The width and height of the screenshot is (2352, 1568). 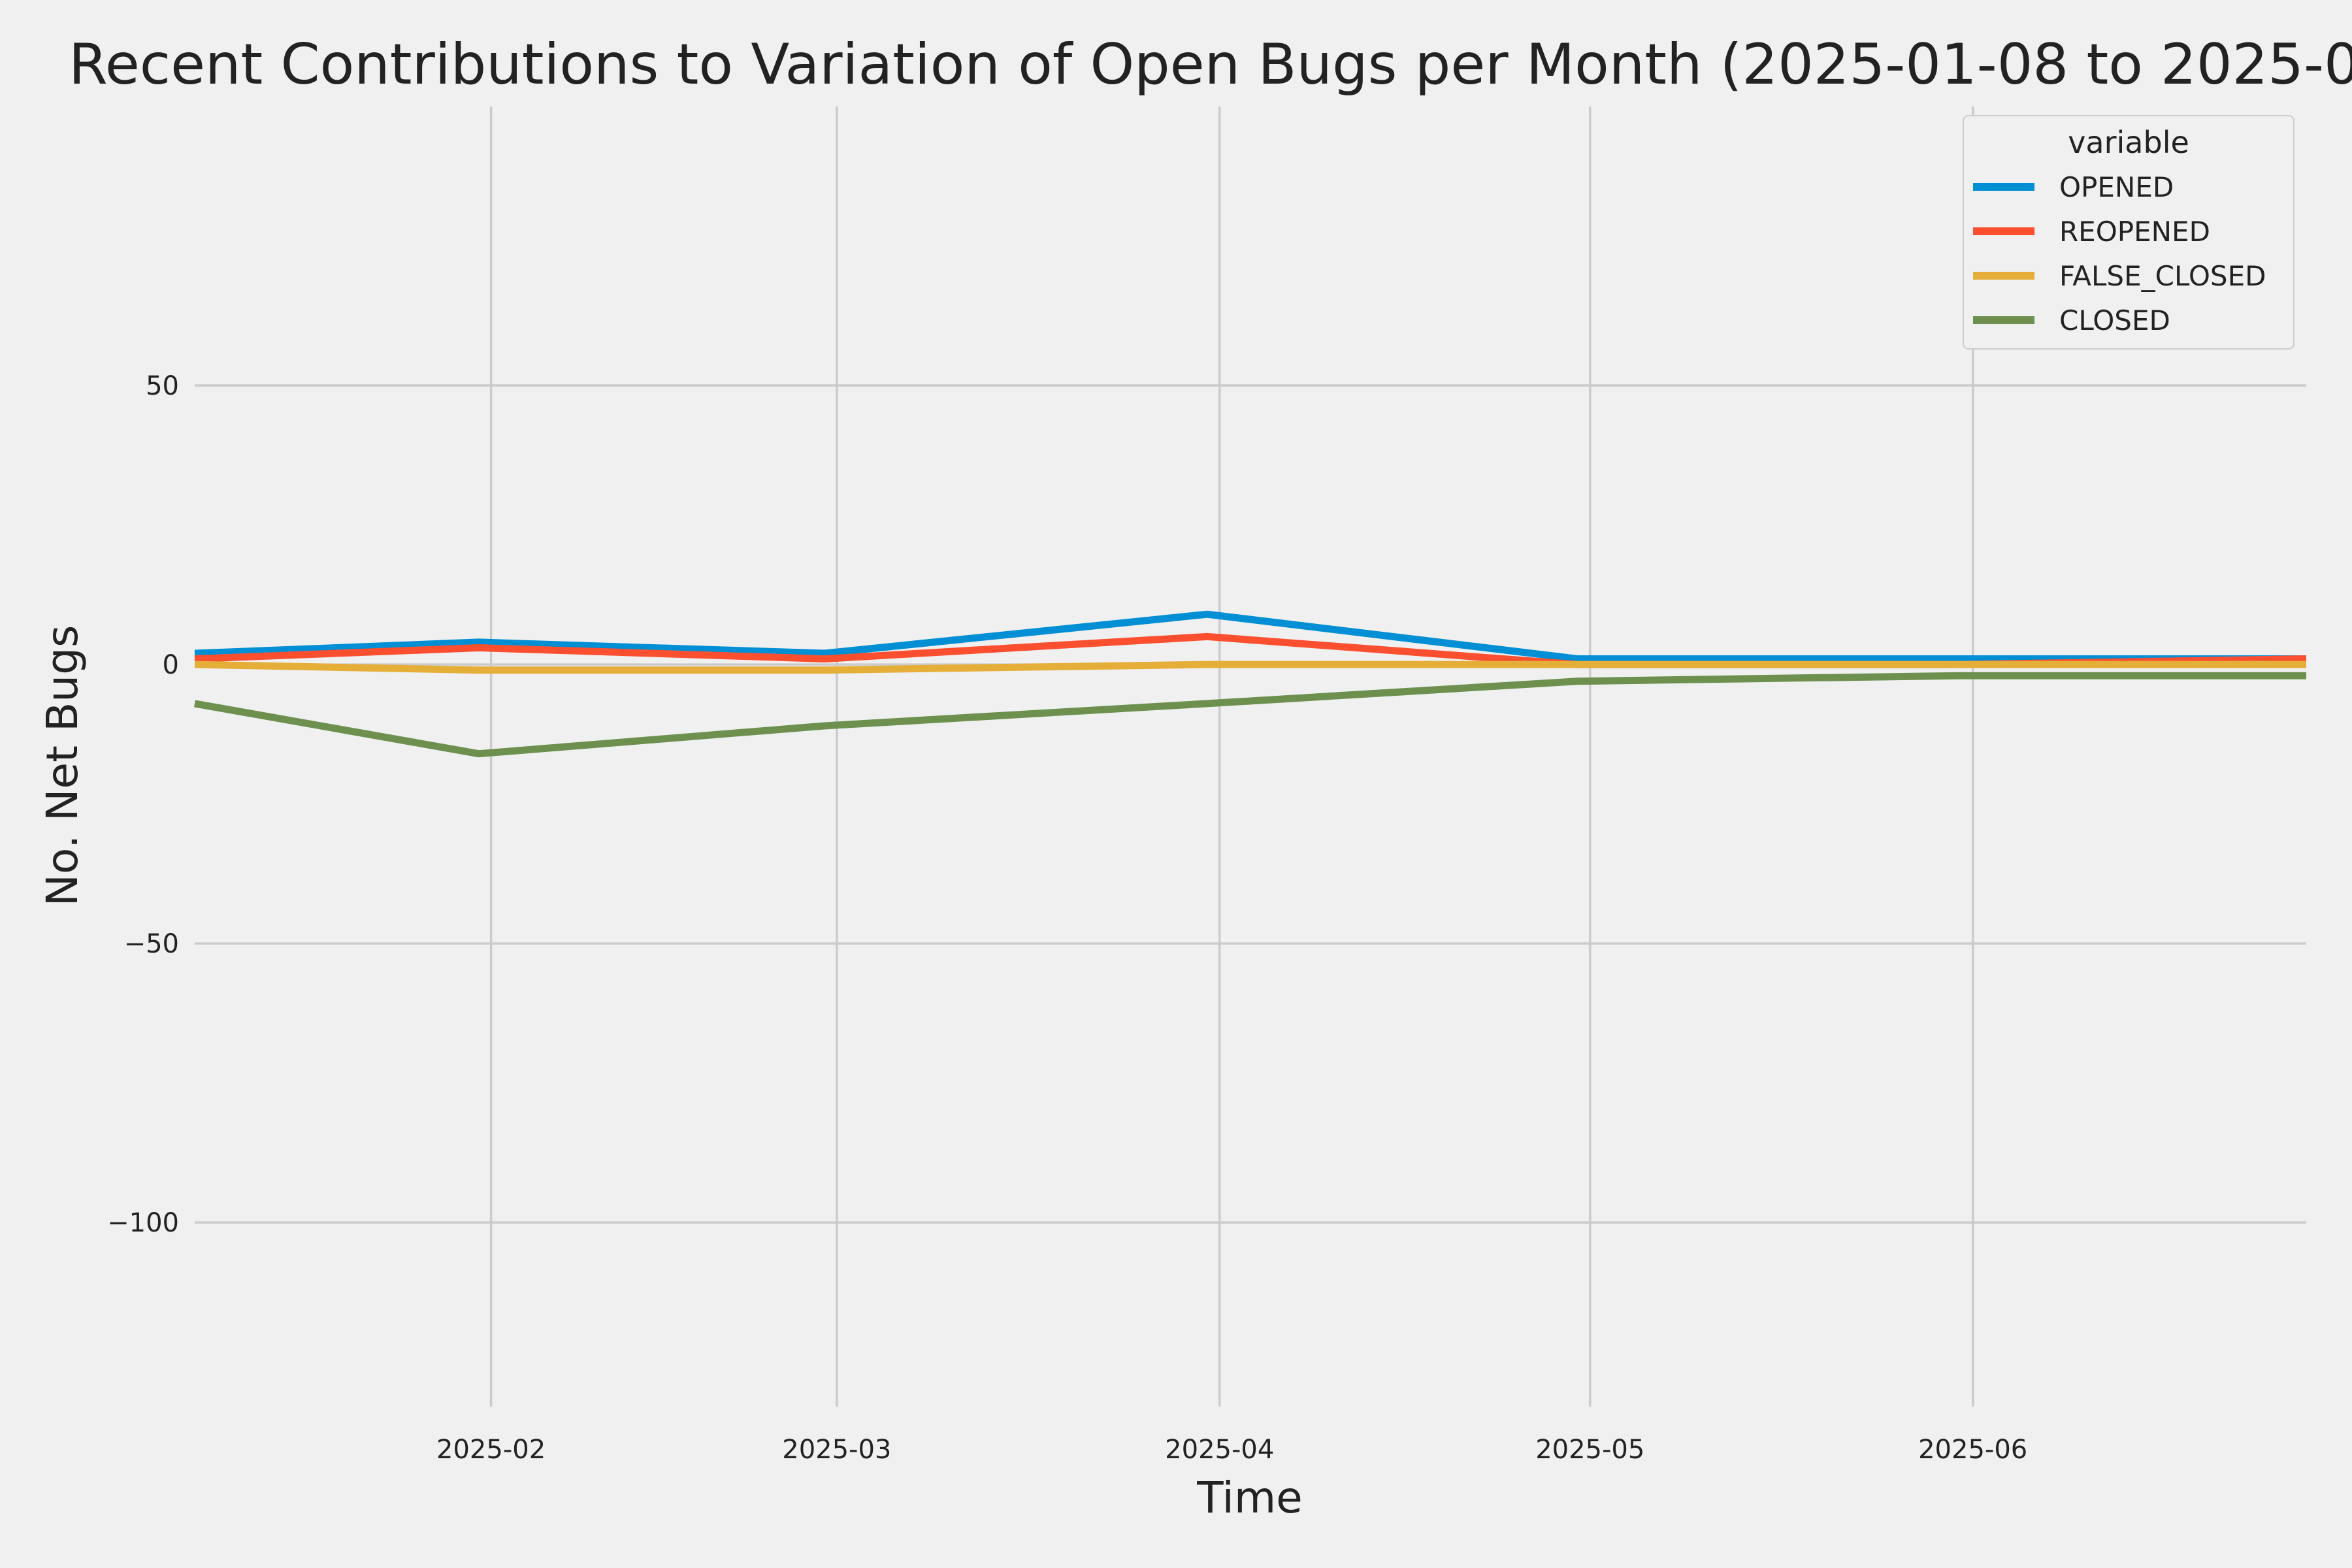 I want to click on legend-box, so click(x=2129, y=232).